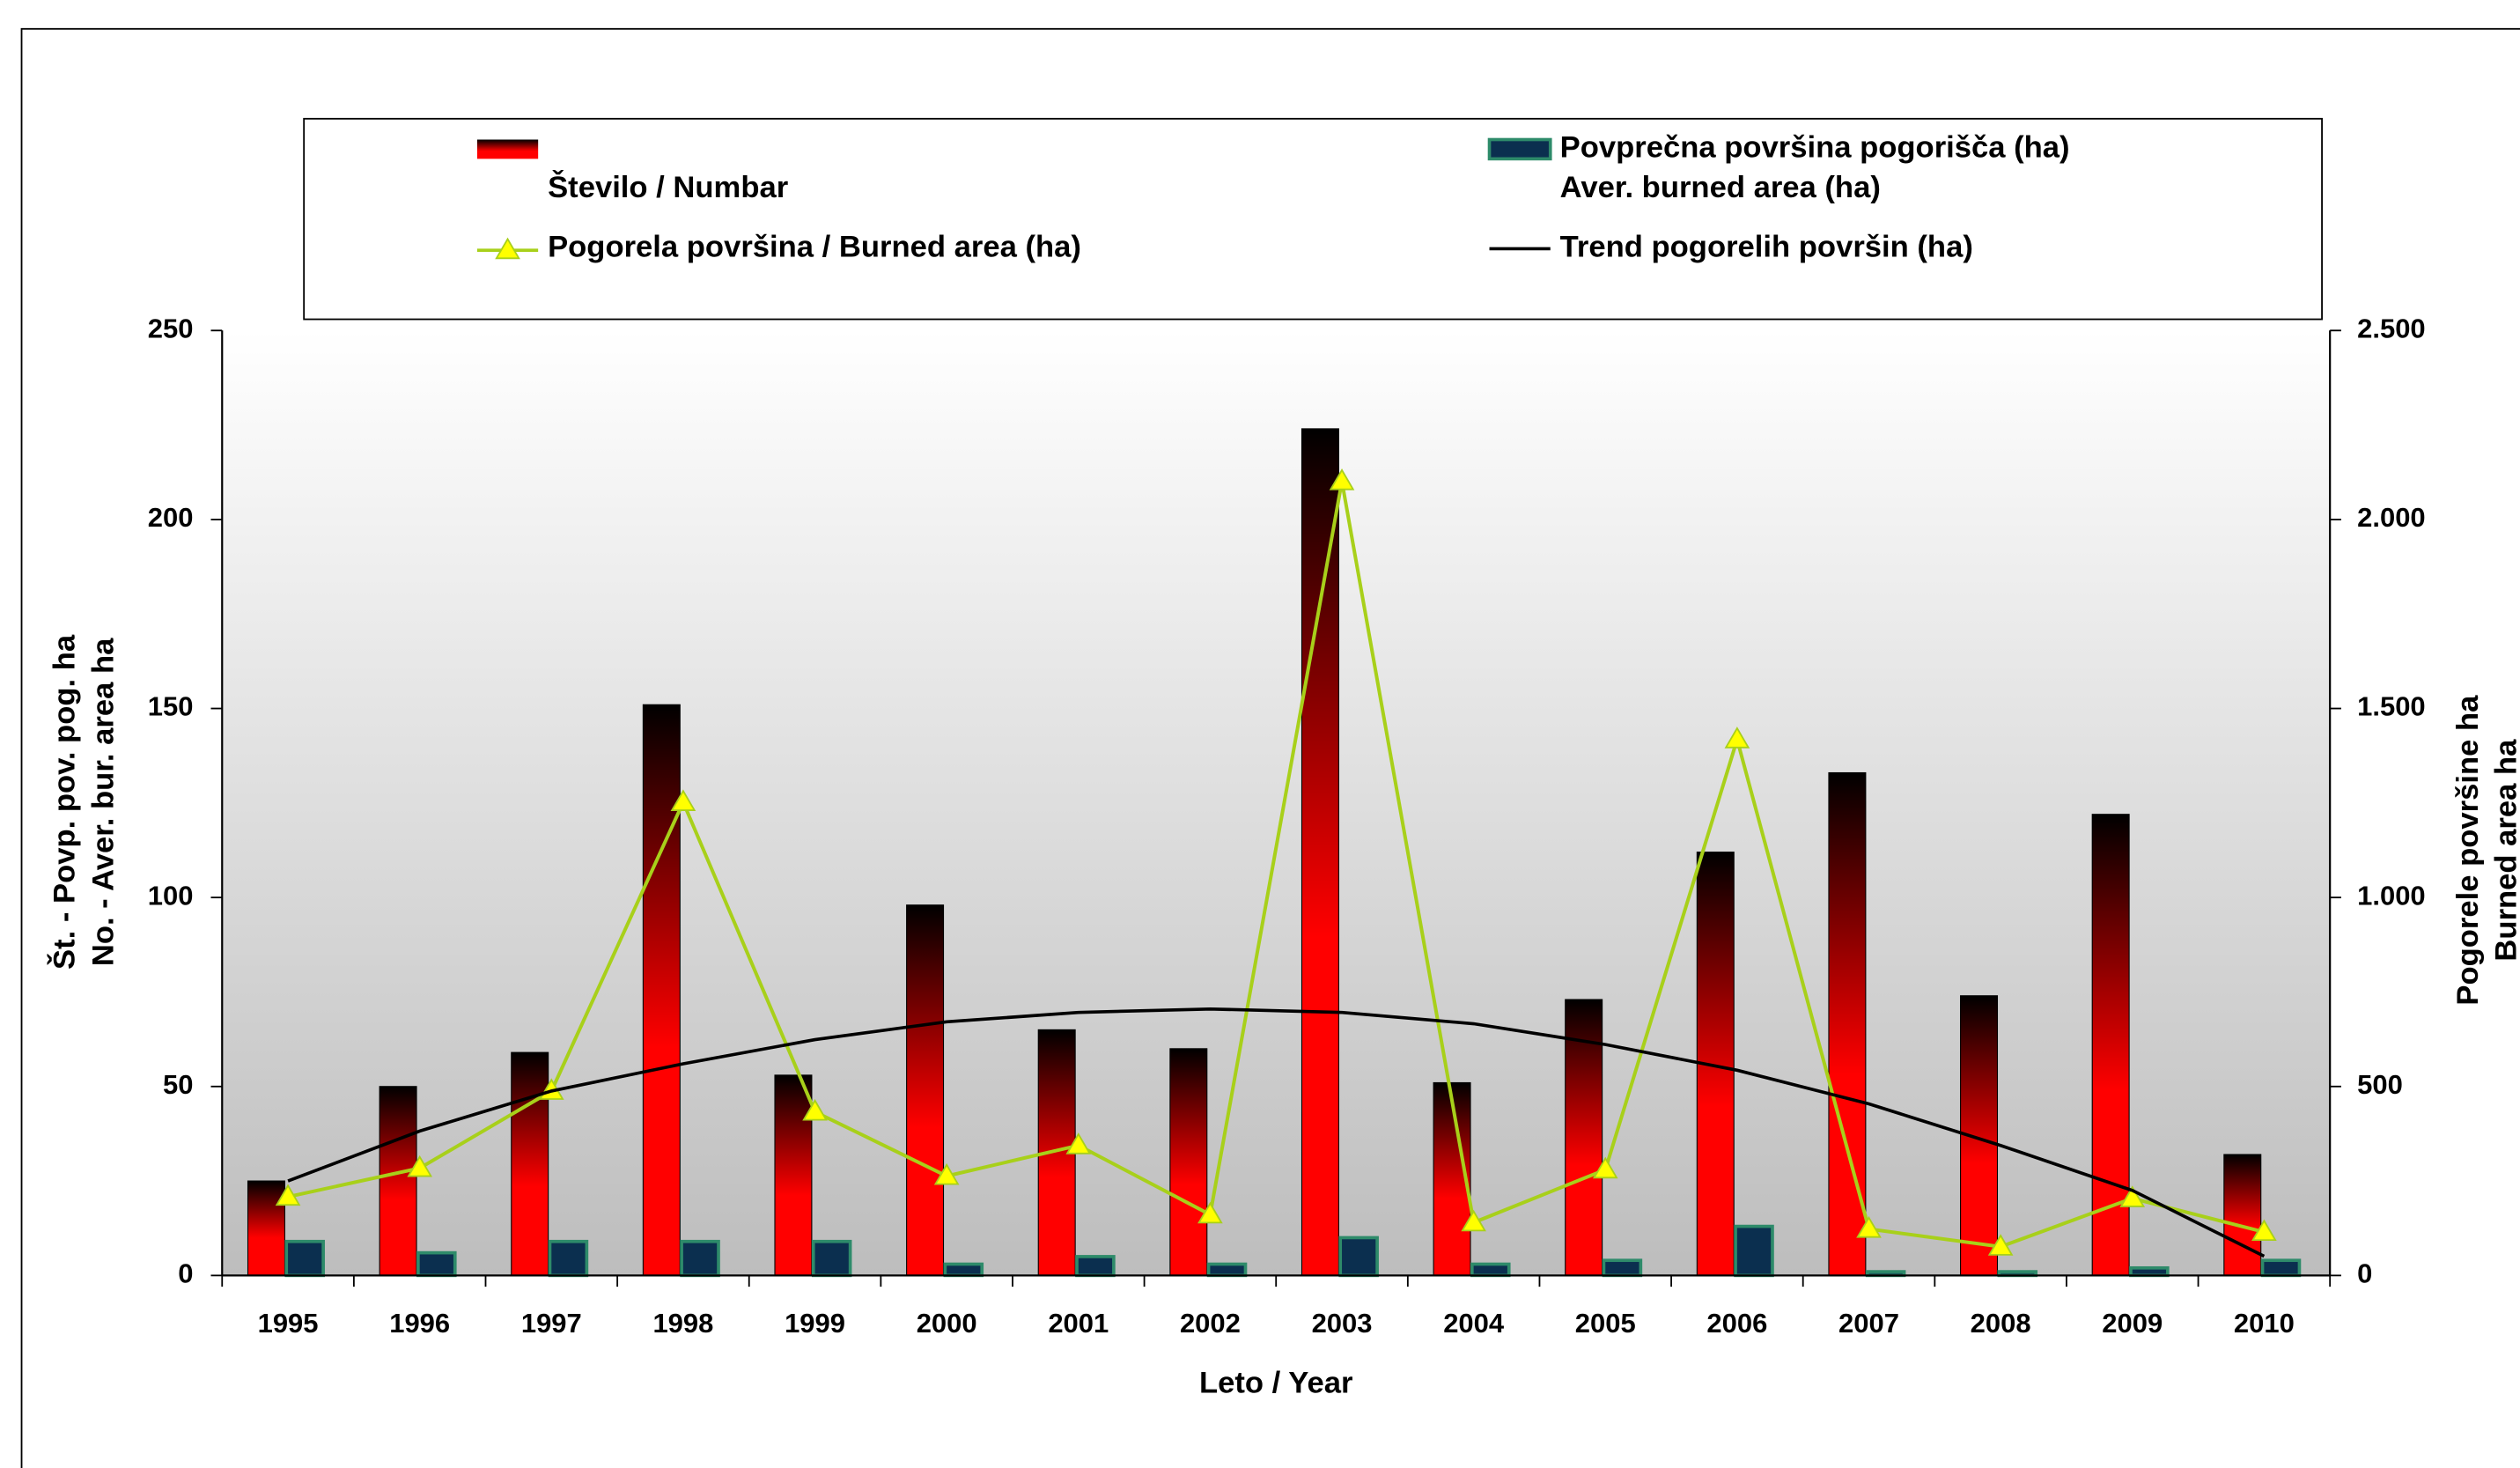  What do you see at coordinates (2391, 328) in the screenshot?
I see `y2-tick-label: 2.500` at bounding box center [2391, 328].